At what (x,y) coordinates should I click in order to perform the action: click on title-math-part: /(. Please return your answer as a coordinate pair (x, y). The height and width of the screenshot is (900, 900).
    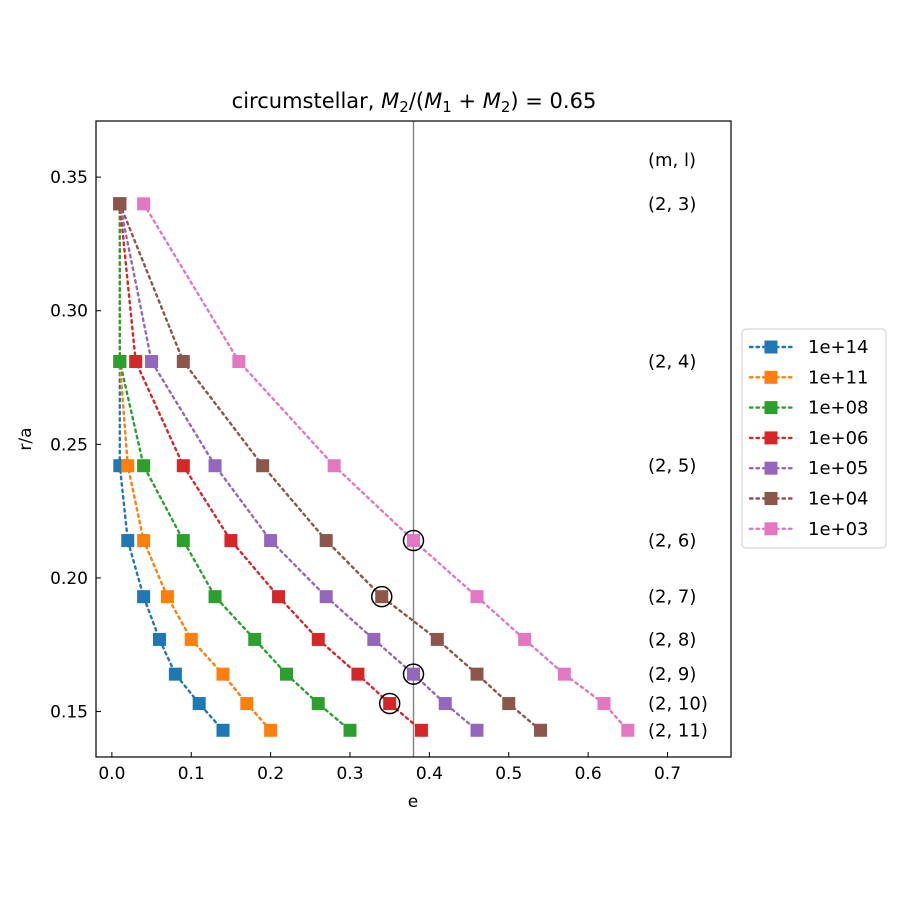
    Looking at the image, I should click on (416, 101).